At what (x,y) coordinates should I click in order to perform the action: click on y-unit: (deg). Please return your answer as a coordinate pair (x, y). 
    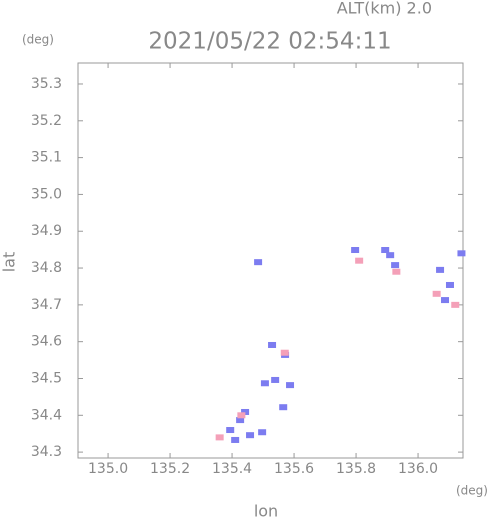
    Looking at the image, I should click on (38, 40).